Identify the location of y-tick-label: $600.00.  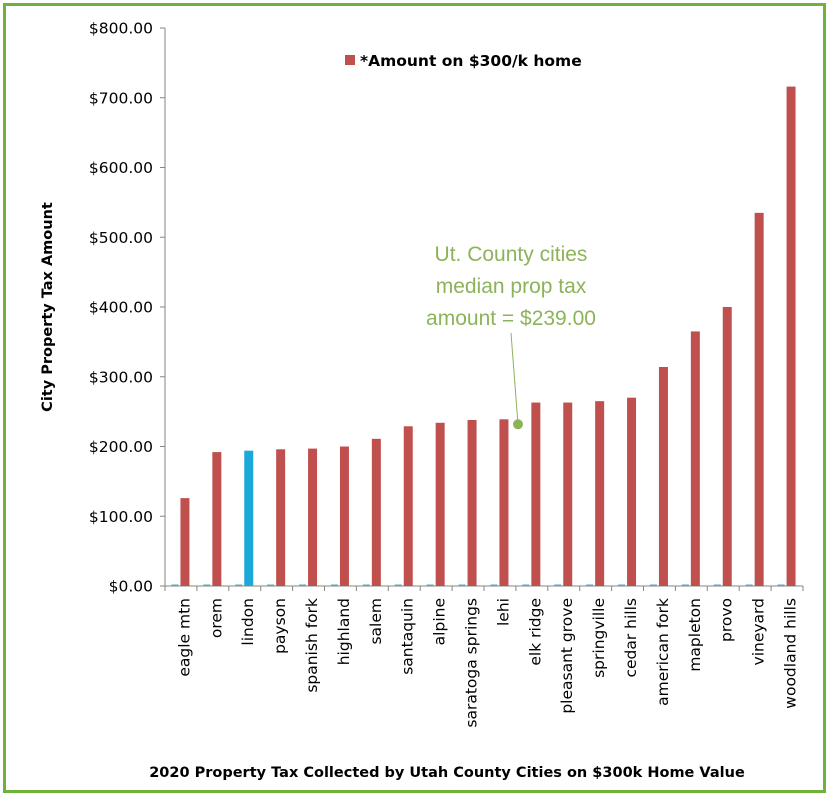
(121, 168).